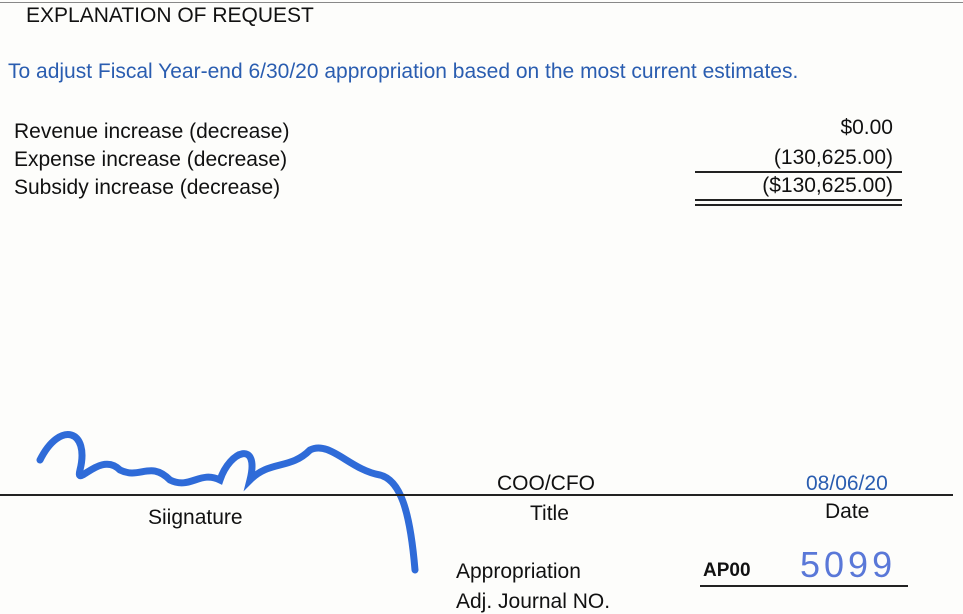 This screenshot has width=963, height=614. I want to click on title-label: Title, so click(549, 513).